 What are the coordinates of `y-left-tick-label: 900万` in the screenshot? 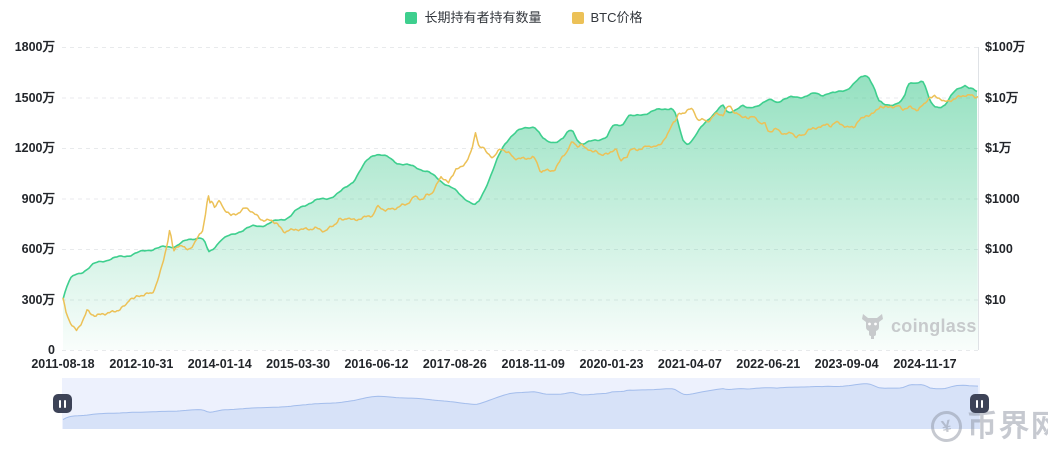 It's located at (38, 198).